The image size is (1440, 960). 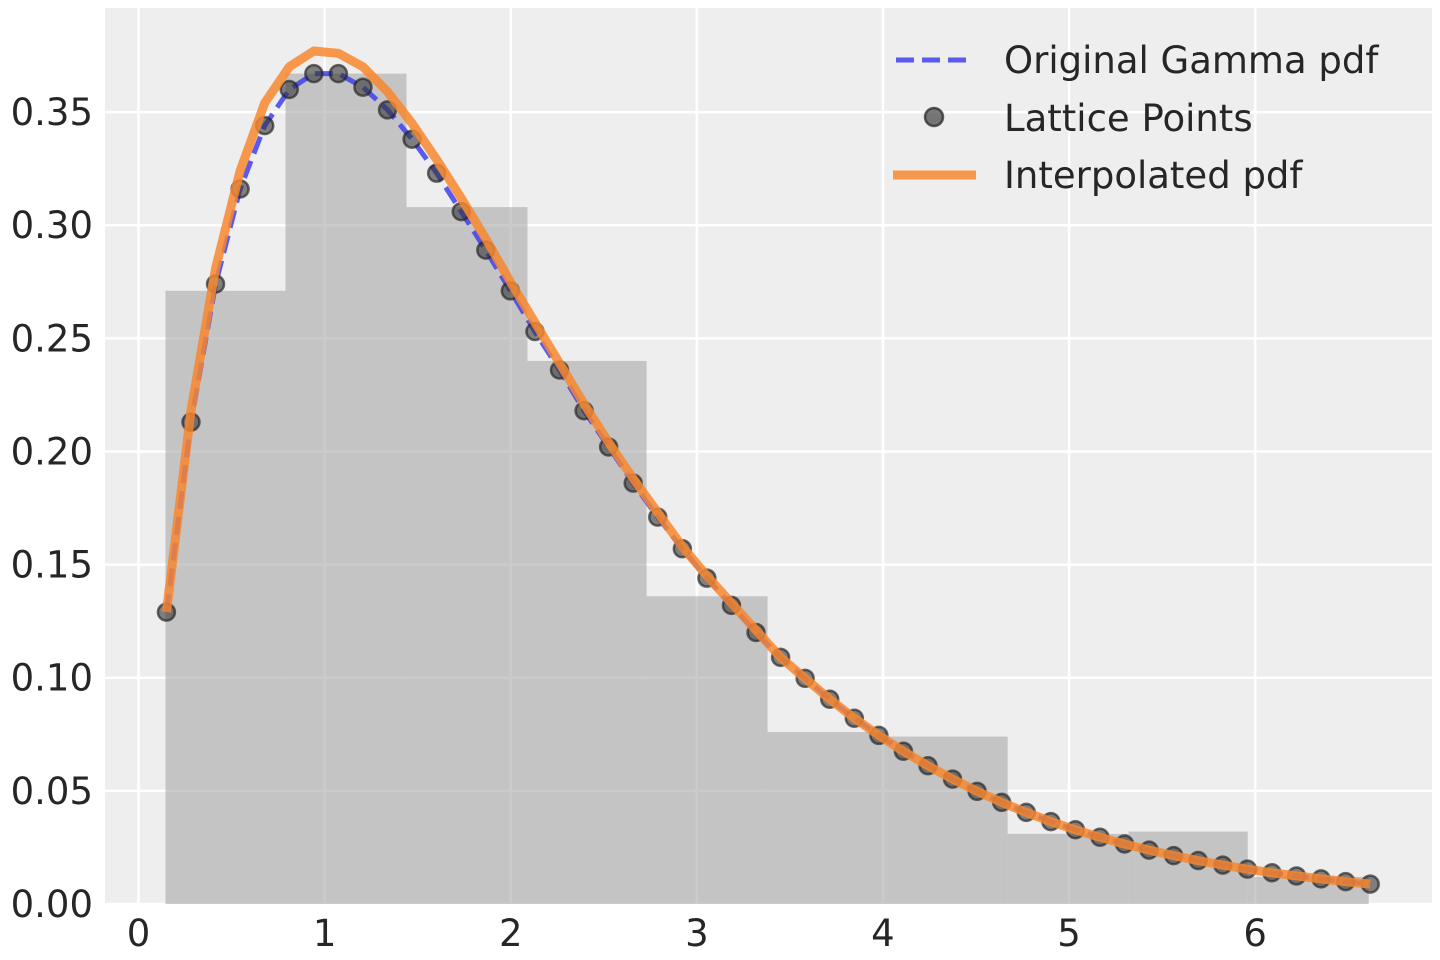 I want to click on y-tick-label: 0.05, so click(x=52, y=791).